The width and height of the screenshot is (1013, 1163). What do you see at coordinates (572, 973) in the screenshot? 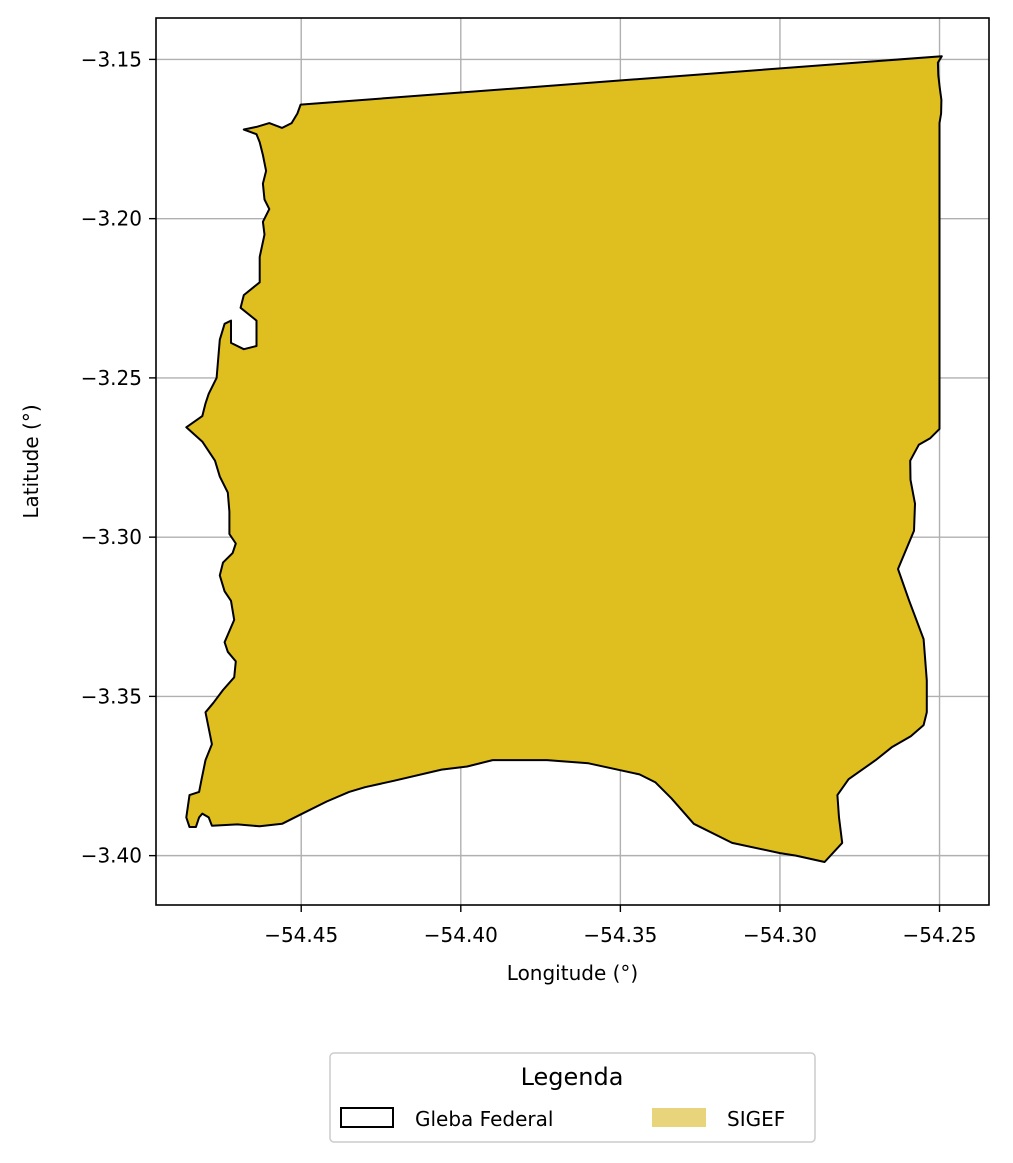
I see `x-axis-label: Longitude (°)` at bounding box center [572, 973].